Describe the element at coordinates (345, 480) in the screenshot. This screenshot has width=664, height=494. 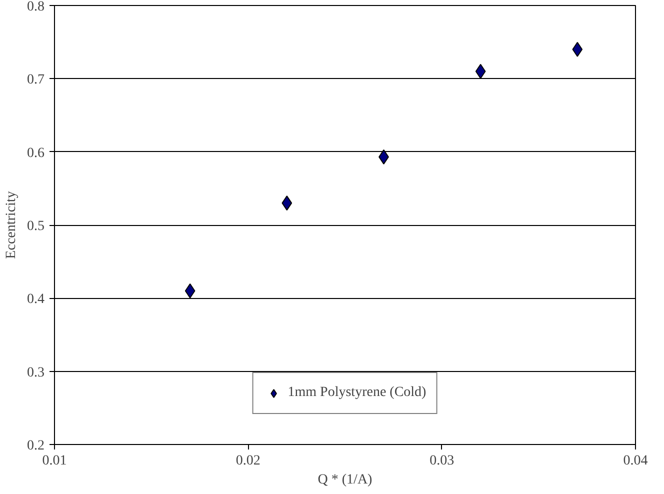
I see `x-axis-title: Q * (1/A)` at that location.